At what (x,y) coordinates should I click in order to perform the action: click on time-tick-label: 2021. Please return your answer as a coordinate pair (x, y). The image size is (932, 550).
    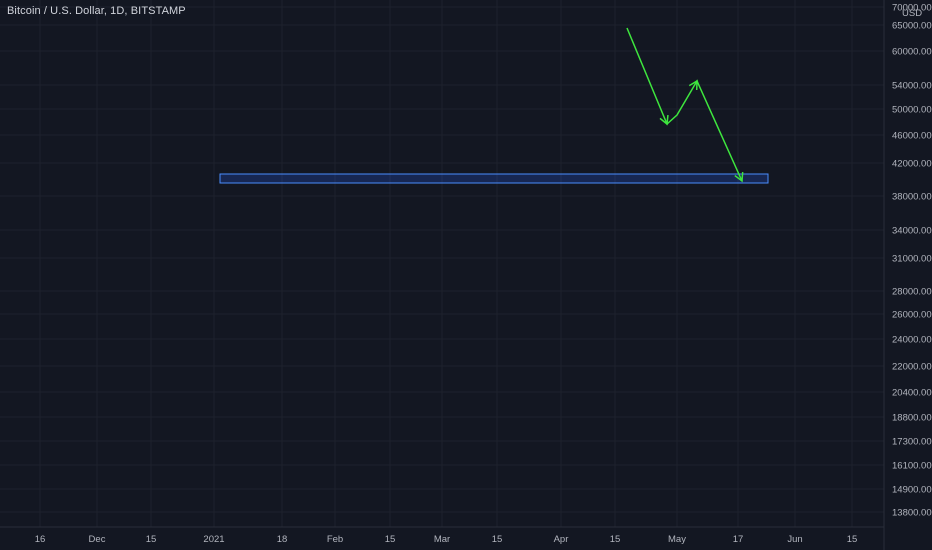
    Looking at the image, I should click on (213, 539).